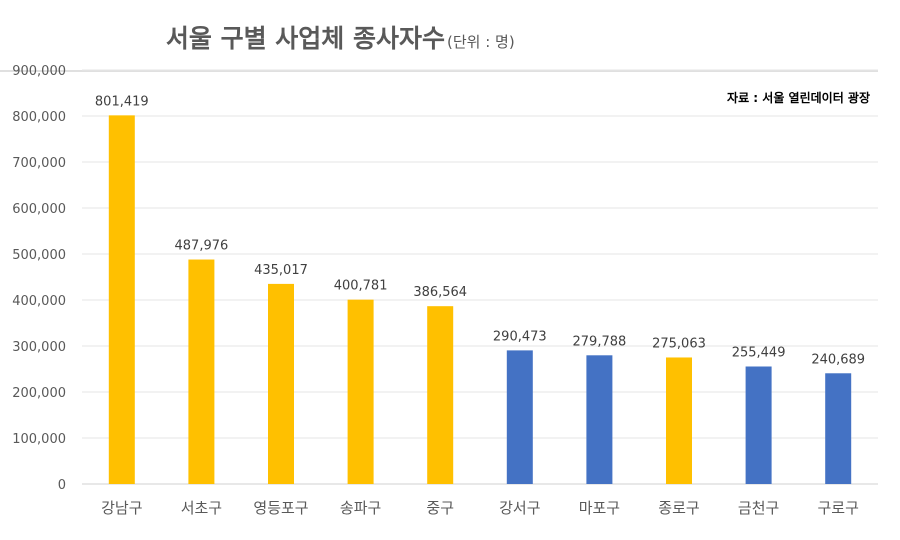 The image size is (900, 540). What do you see at coordinates (837, 508) in the screenshot?
I see `x-tick-label: 구로구` at bounding box center [837, 508].